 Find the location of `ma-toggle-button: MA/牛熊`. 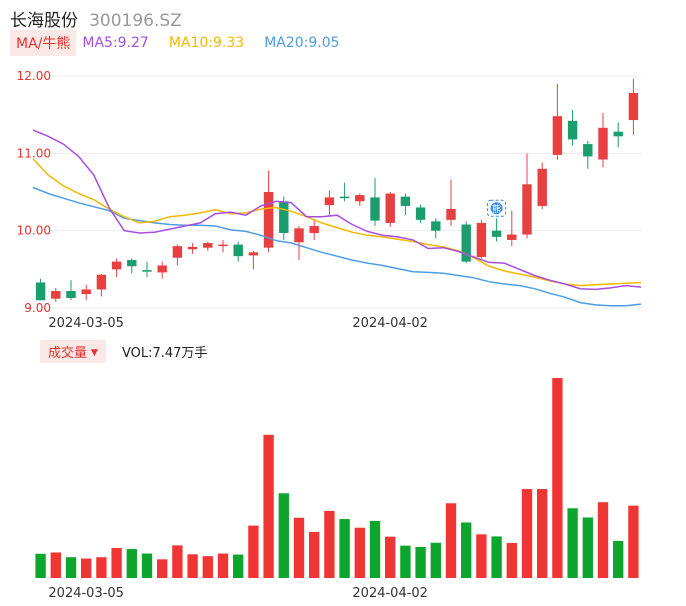

ma-toggle-button: MA/牛熊 is located at coordinates (43, 43).